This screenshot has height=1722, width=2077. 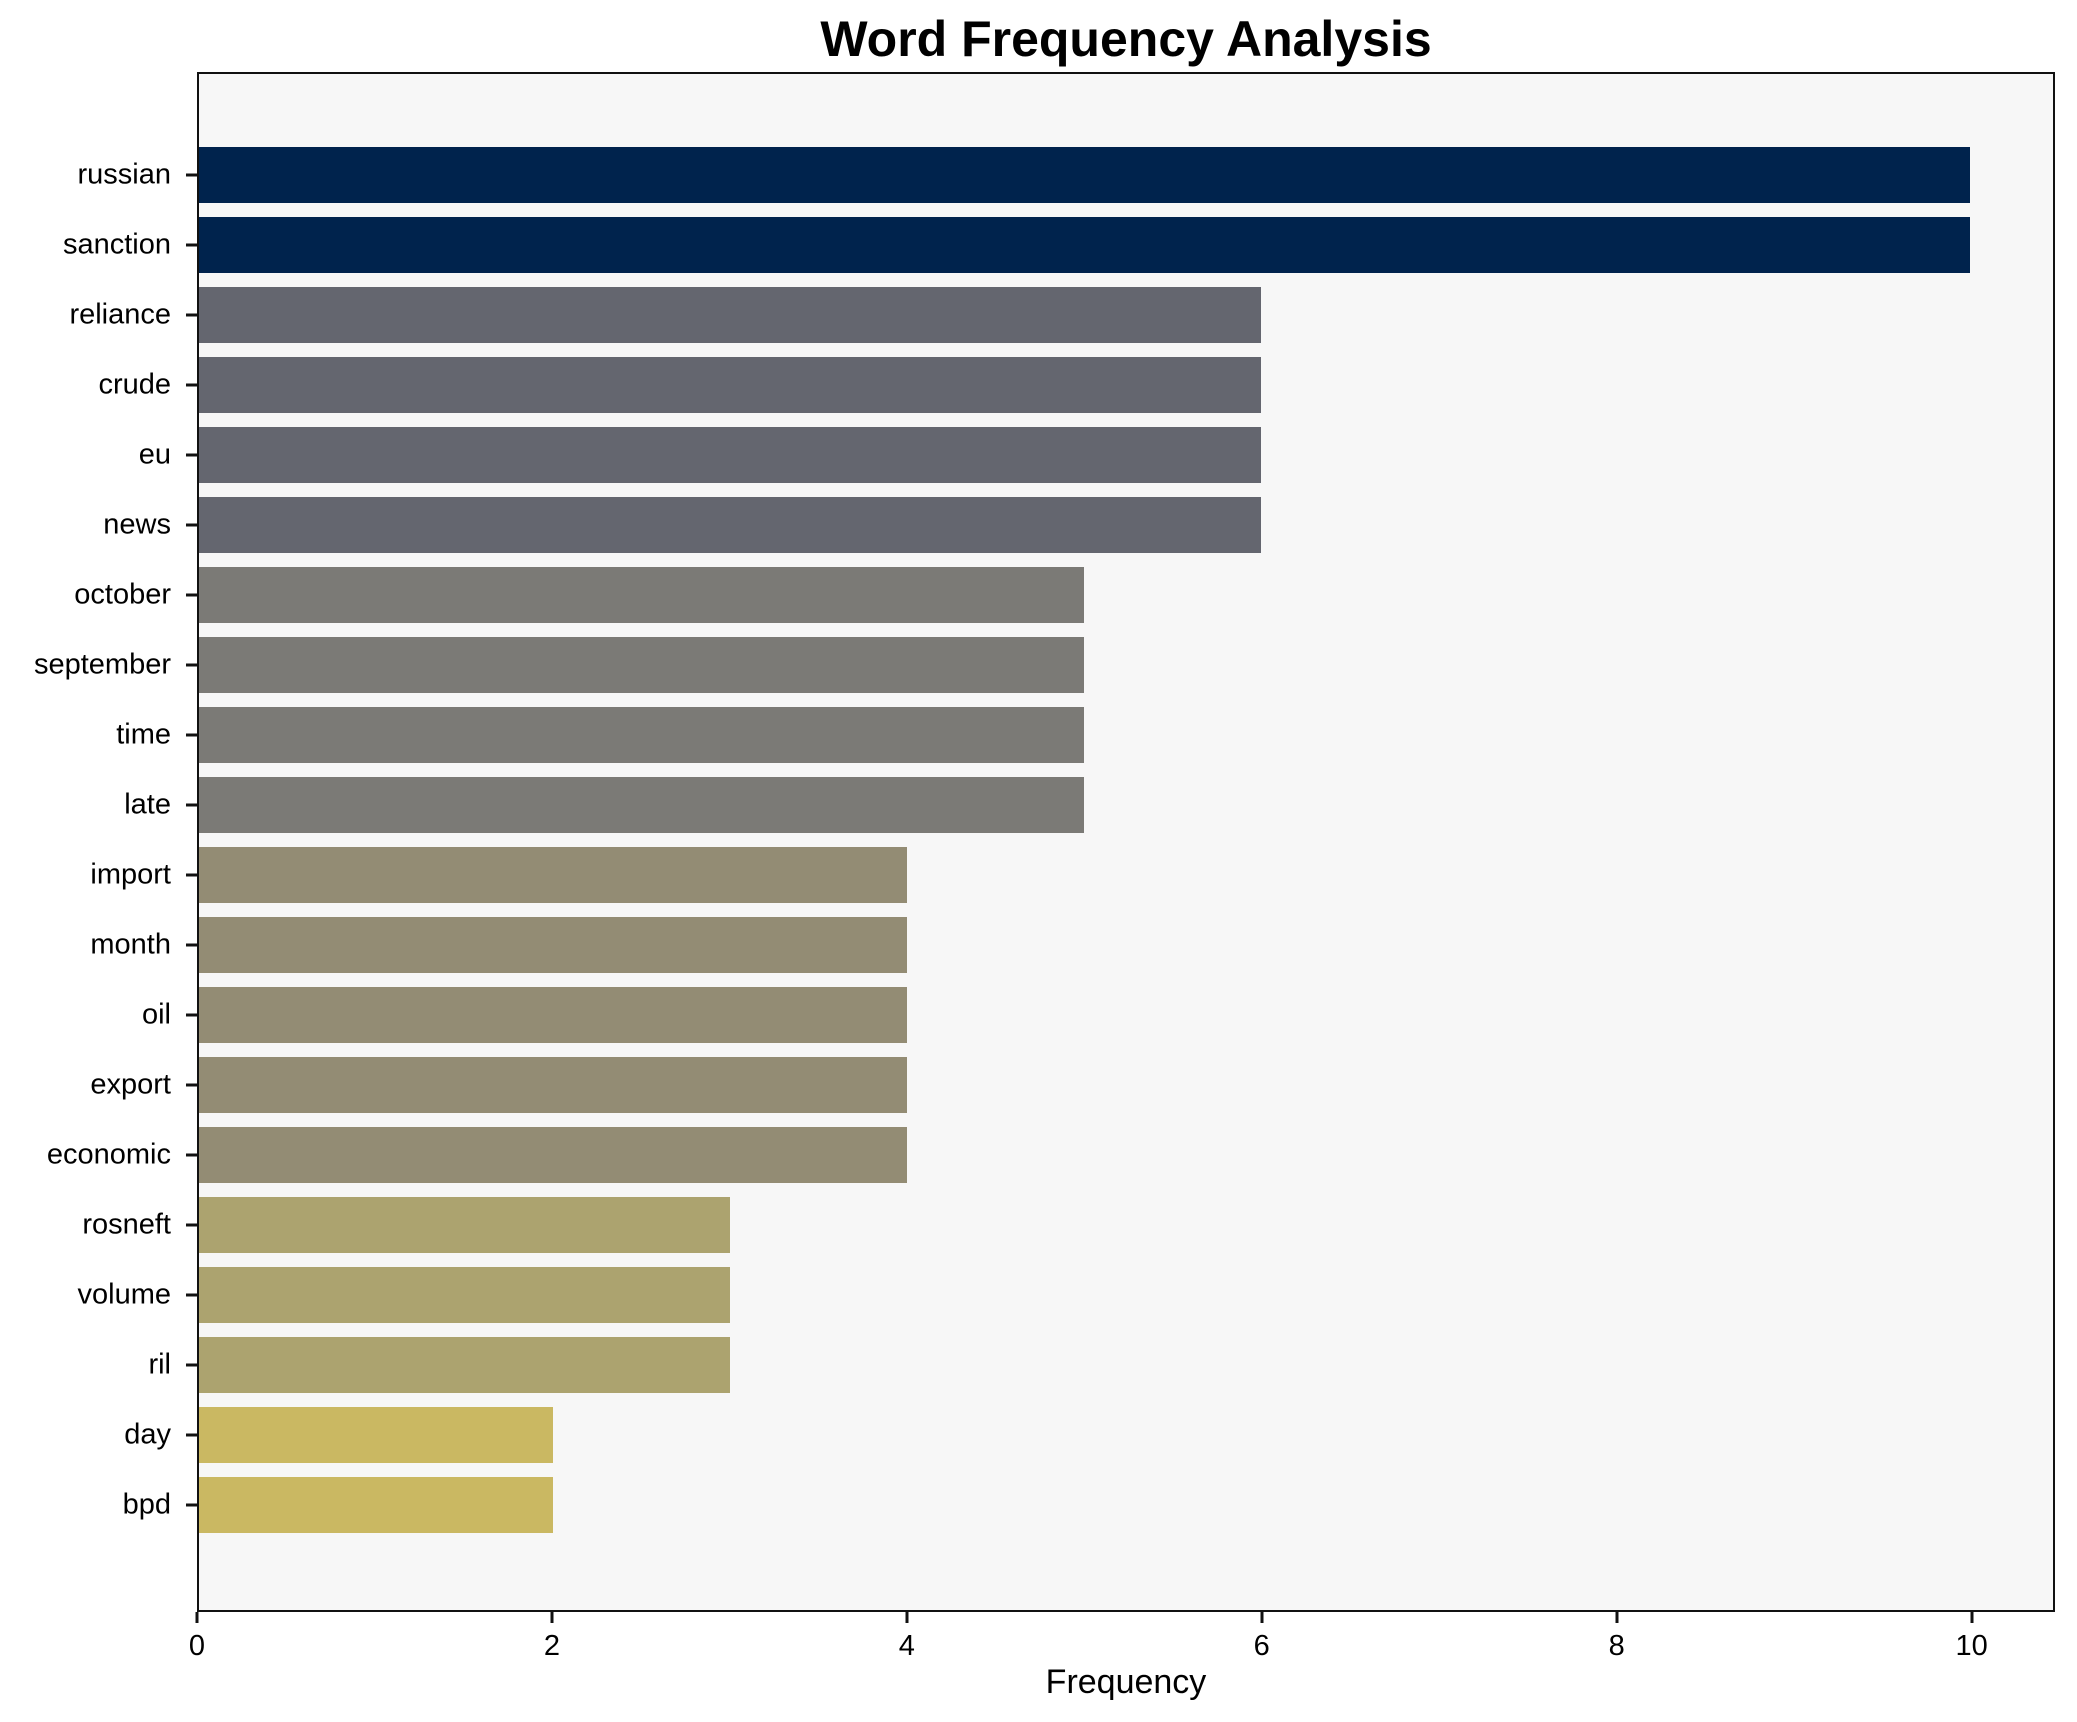 I want to click on y-tick-label-economic: economic, so click(x=108, y=1154).